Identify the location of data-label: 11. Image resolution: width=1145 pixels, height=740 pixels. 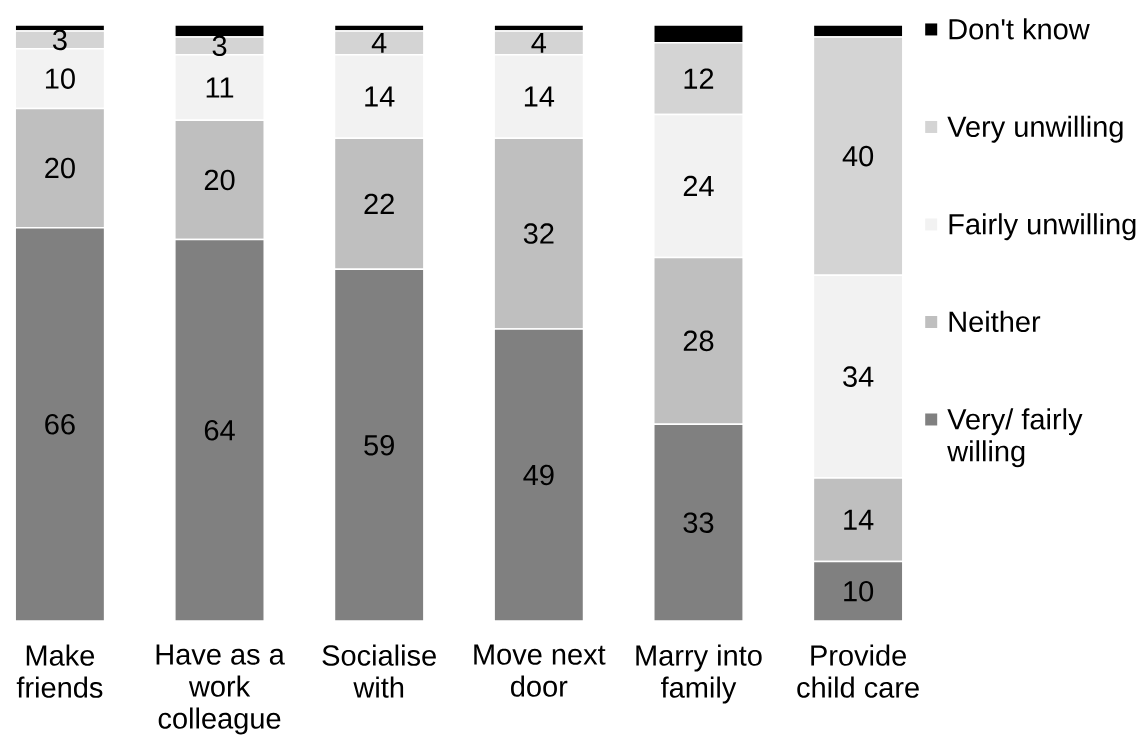
(220, 87).